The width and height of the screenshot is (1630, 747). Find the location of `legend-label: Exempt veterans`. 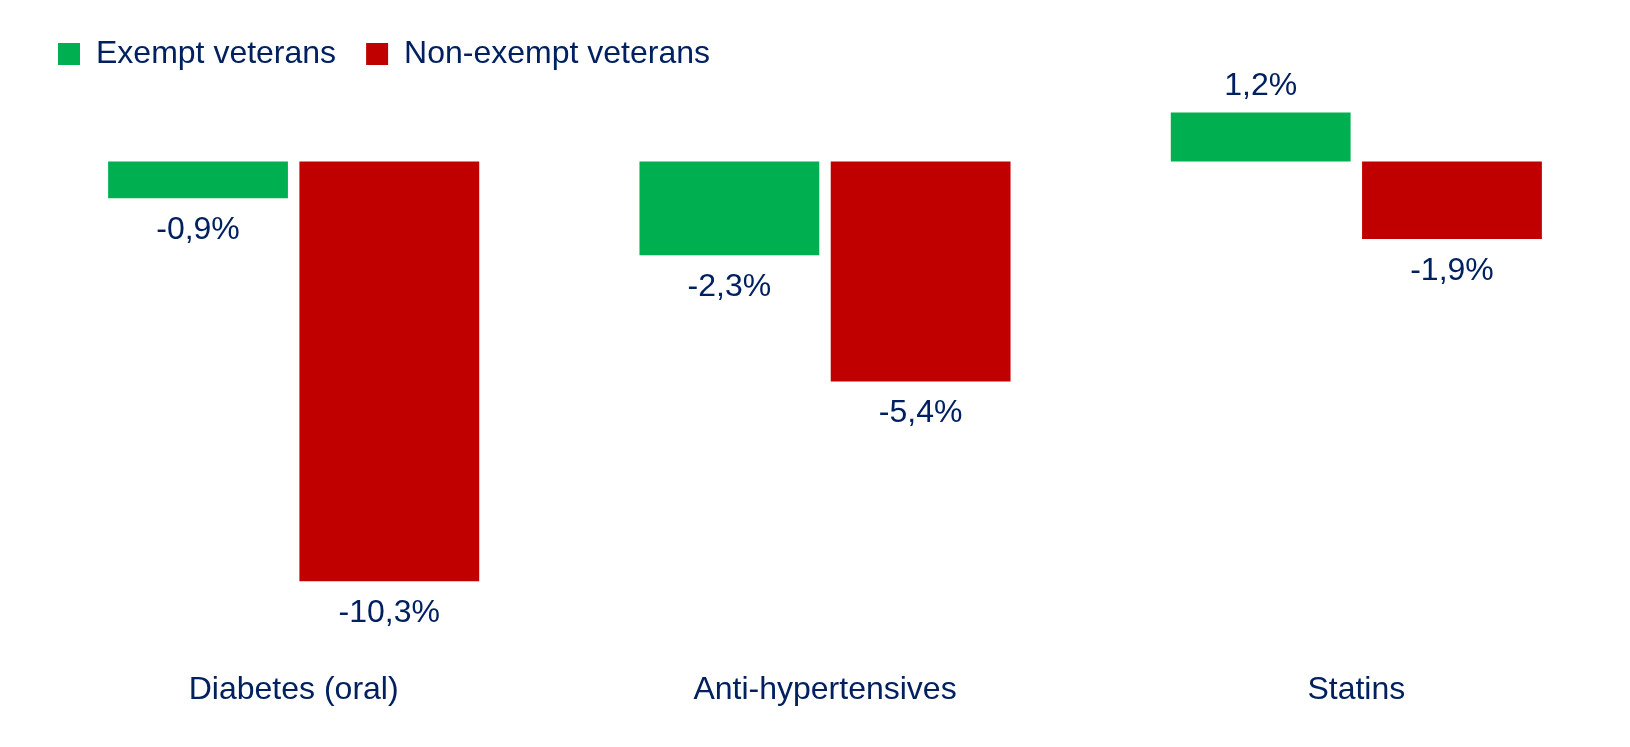

legend-label: Exempt veterans is located at coordinates (216, 51).